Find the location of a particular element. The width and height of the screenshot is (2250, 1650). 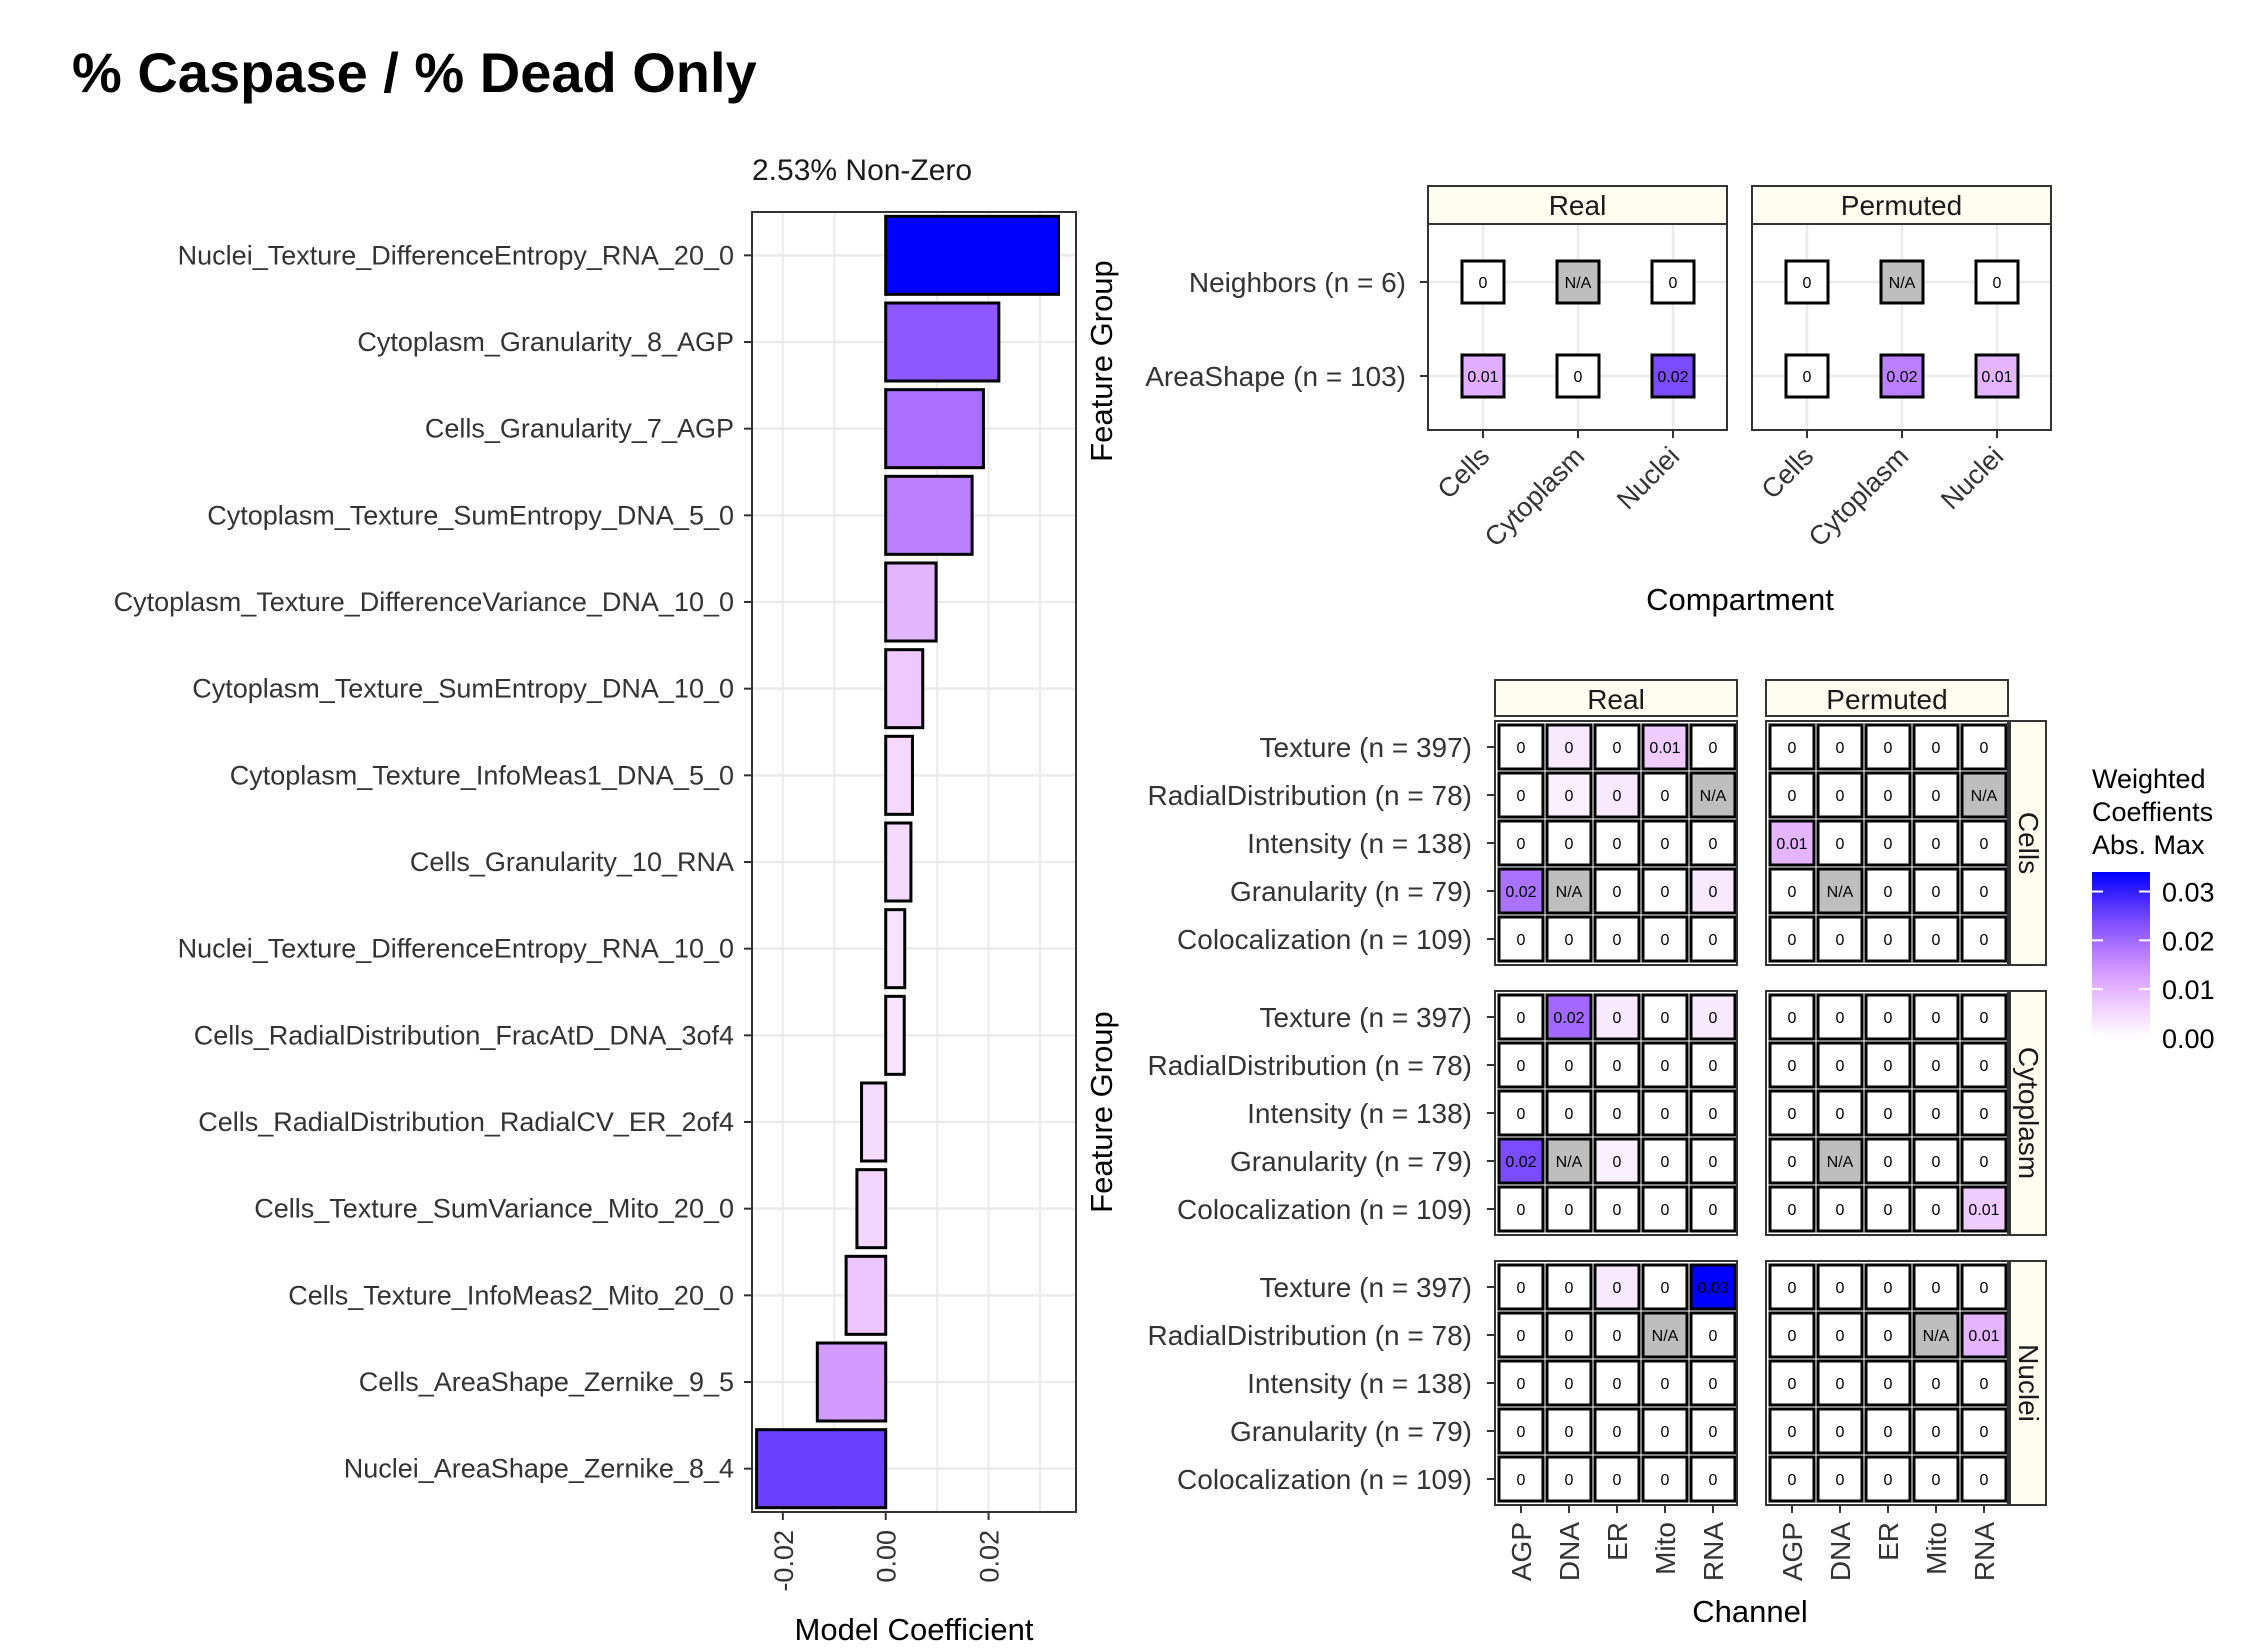

facet-strip-label: Cytoplasm is located at coordinates (2028, 1113).